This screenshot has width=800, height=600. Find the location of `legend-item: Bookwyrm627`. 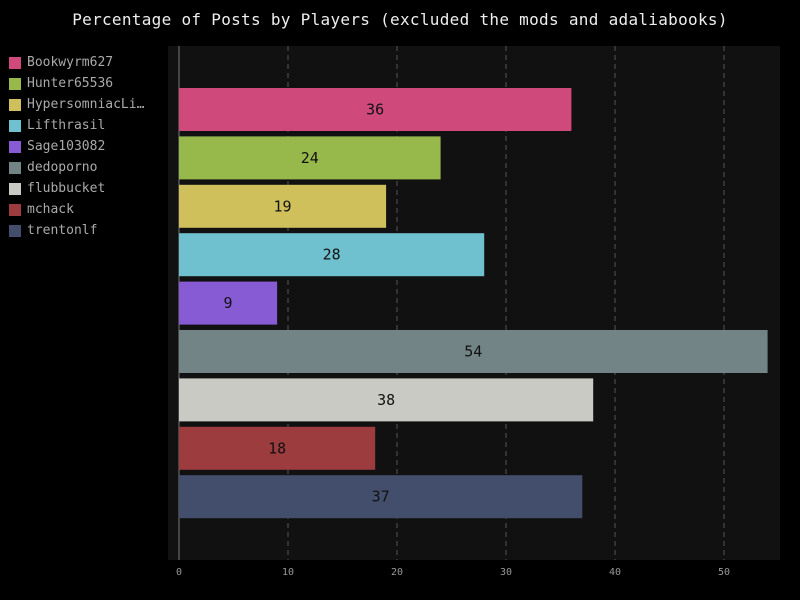

legend-item: Bookwyrm627 is located at coordinates (84, 62).